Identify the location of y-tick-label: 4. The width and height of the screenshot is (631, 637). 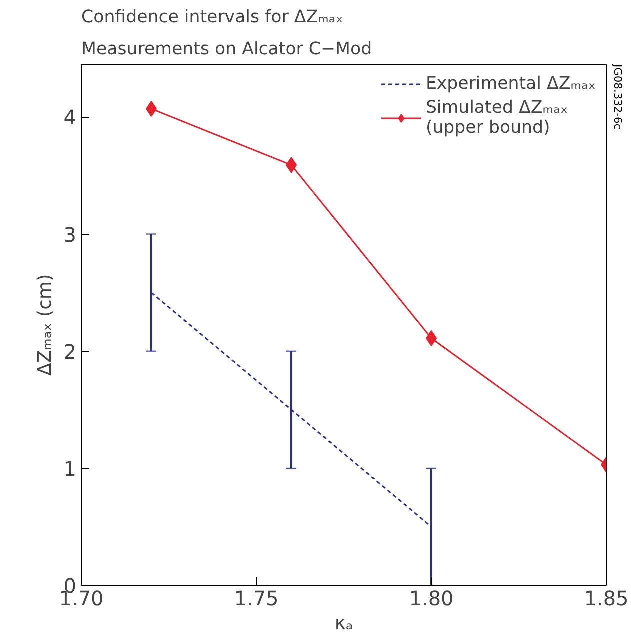
(70, 118).